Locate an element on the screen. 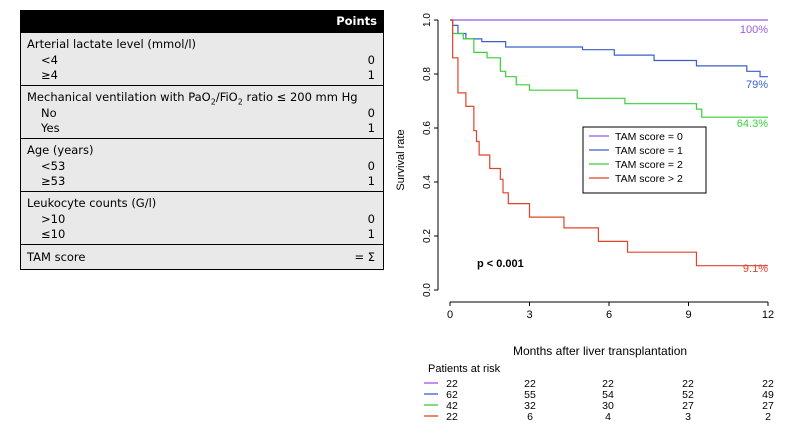  risk-count: 4 is located at coordinates (608, 417).